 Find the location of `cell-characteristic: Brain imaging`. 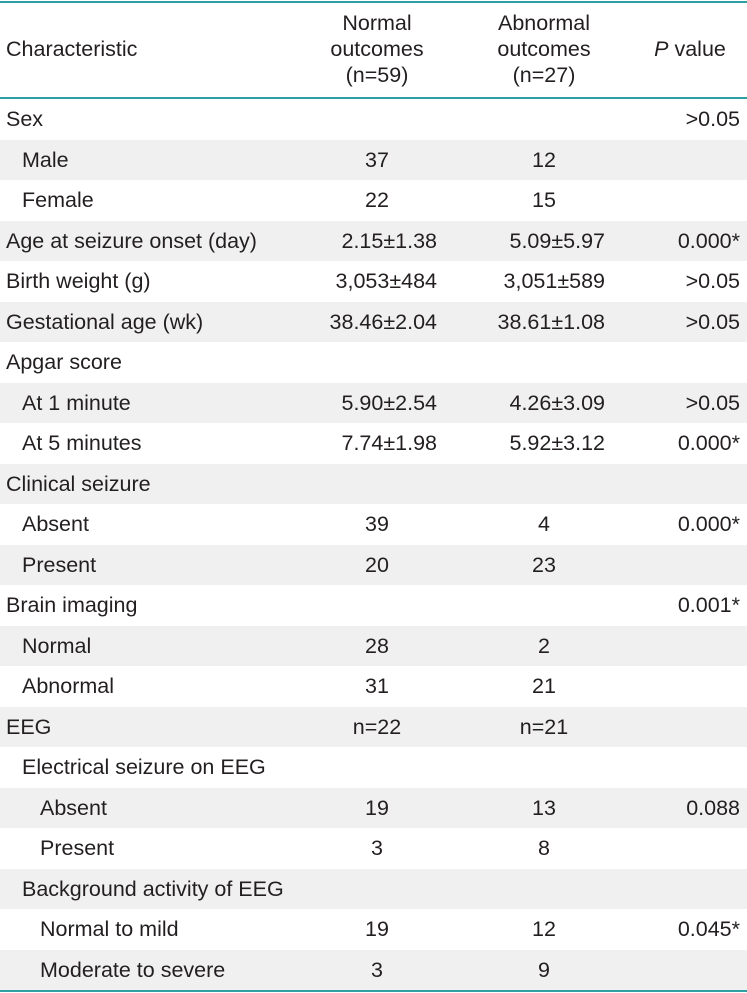

cell-characteristic: Brain imaging is located at coordinates (72, 605).